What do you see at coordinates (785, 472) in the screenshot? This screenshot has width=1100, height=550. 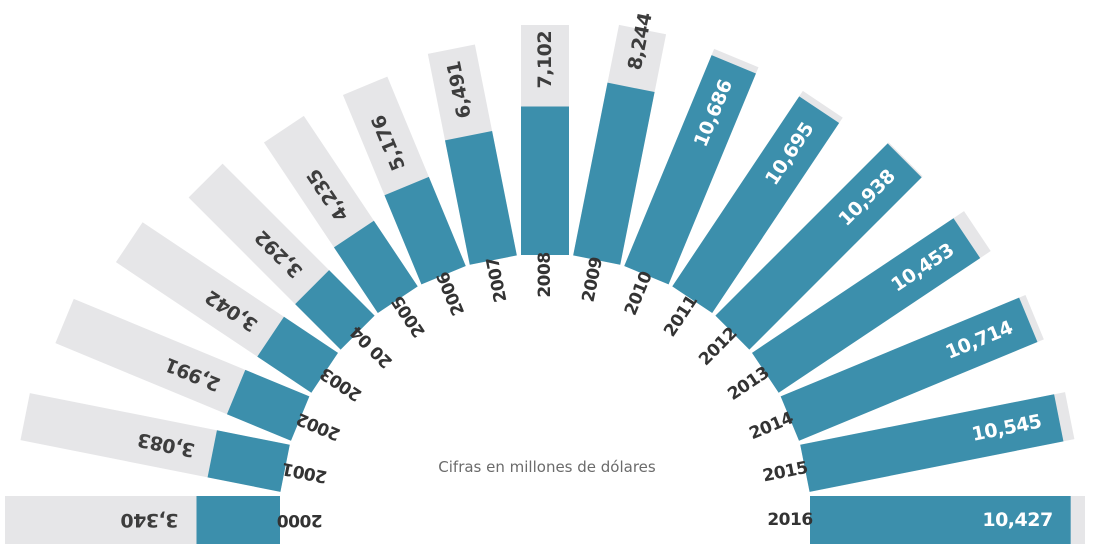 I see `year-label-2015: 2015` at bounding box center [785, 472].